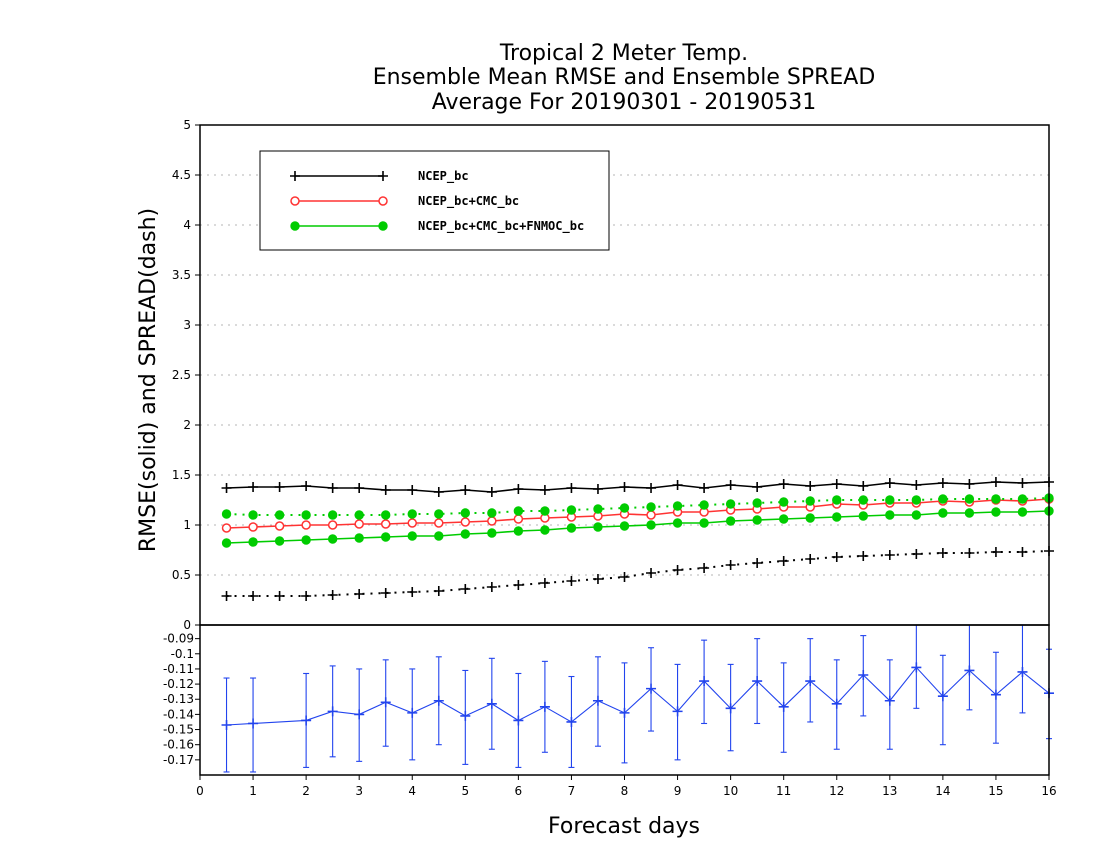 The height and width of the screenshot is (850, 1100). I want to click on bottom-panel-frame, so click(624, 700).